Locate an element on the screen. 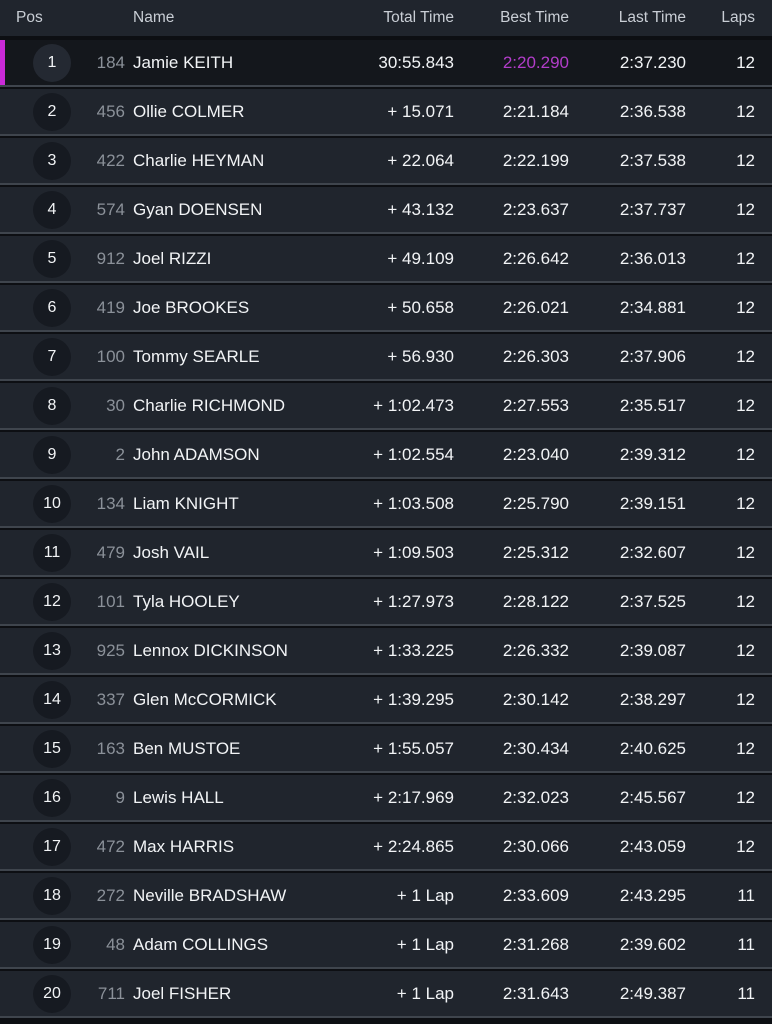 Image resolution: width=772 pixels, height=1024 pixels. rider-number: 163 is located at coordinates (110, 748).